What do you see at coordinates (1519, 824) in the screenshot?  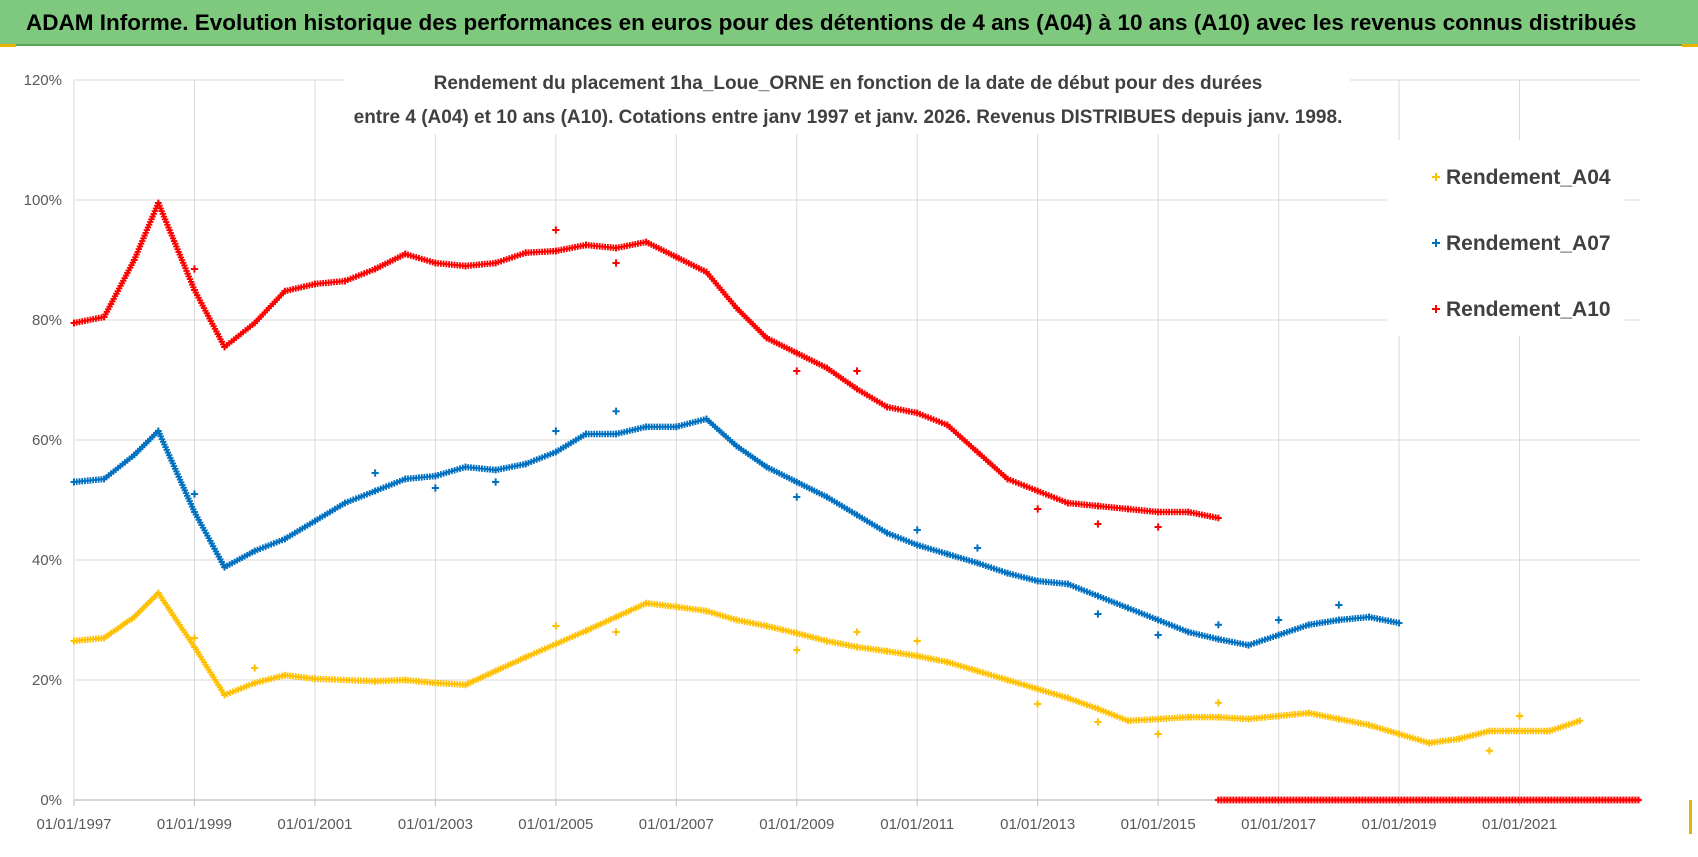 I see `x-tick-label: 01/01/2021` at bounding box center [1519, 824].